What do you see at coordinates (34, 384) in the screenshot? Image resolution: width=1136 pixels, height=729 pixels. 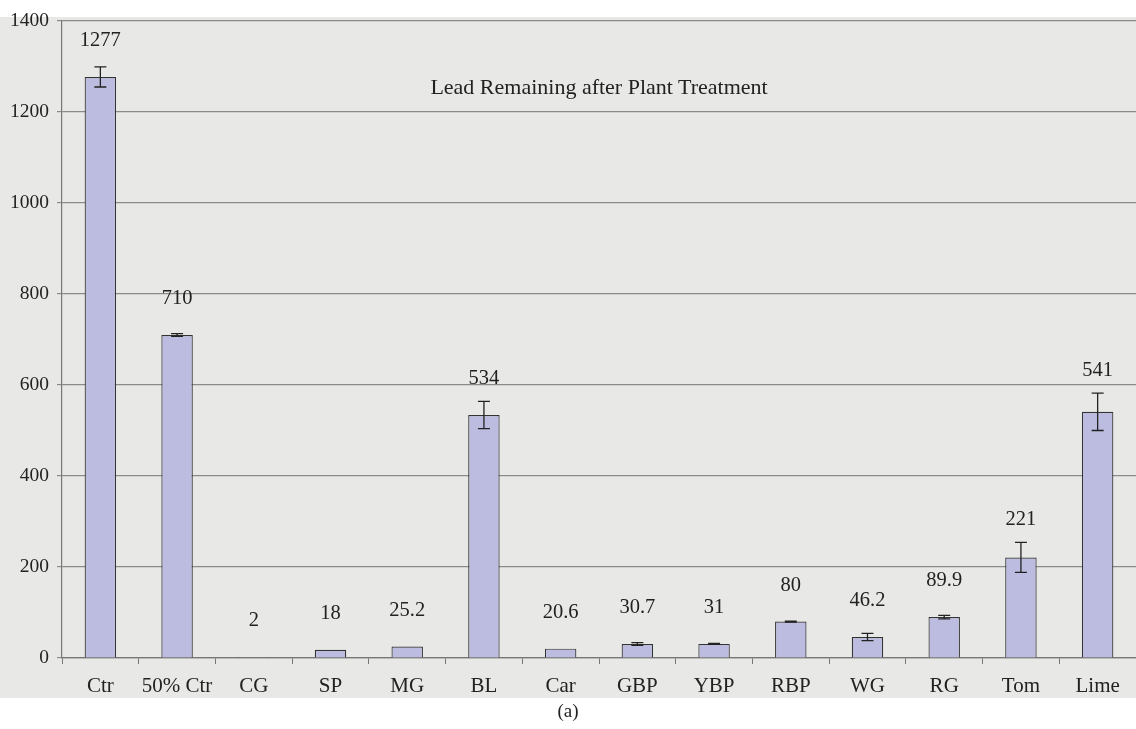 I see `y-tick-label: 600` at bounding box center [34, 384].